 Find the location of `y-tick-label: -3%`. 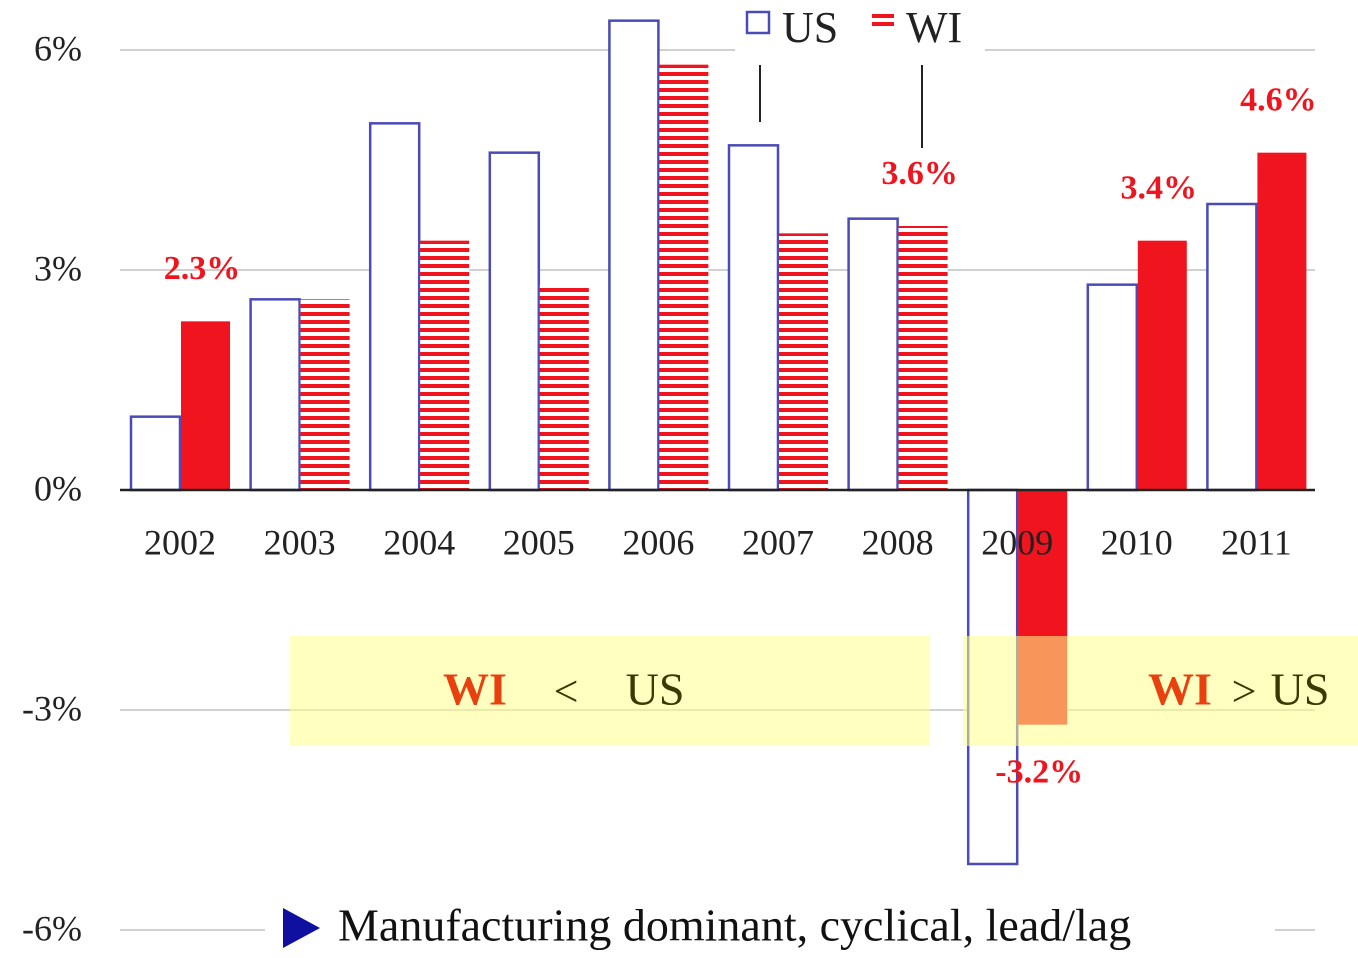

y-tick-label: -3% is located at coordinates (52, 708).